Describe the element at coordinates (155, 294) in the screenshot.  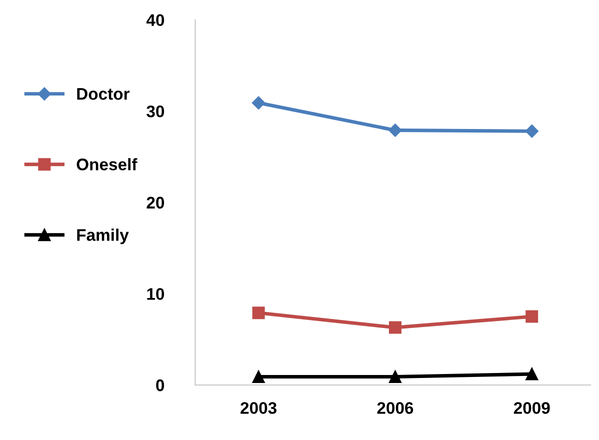
I see `y-tick-label: 10` at that location.